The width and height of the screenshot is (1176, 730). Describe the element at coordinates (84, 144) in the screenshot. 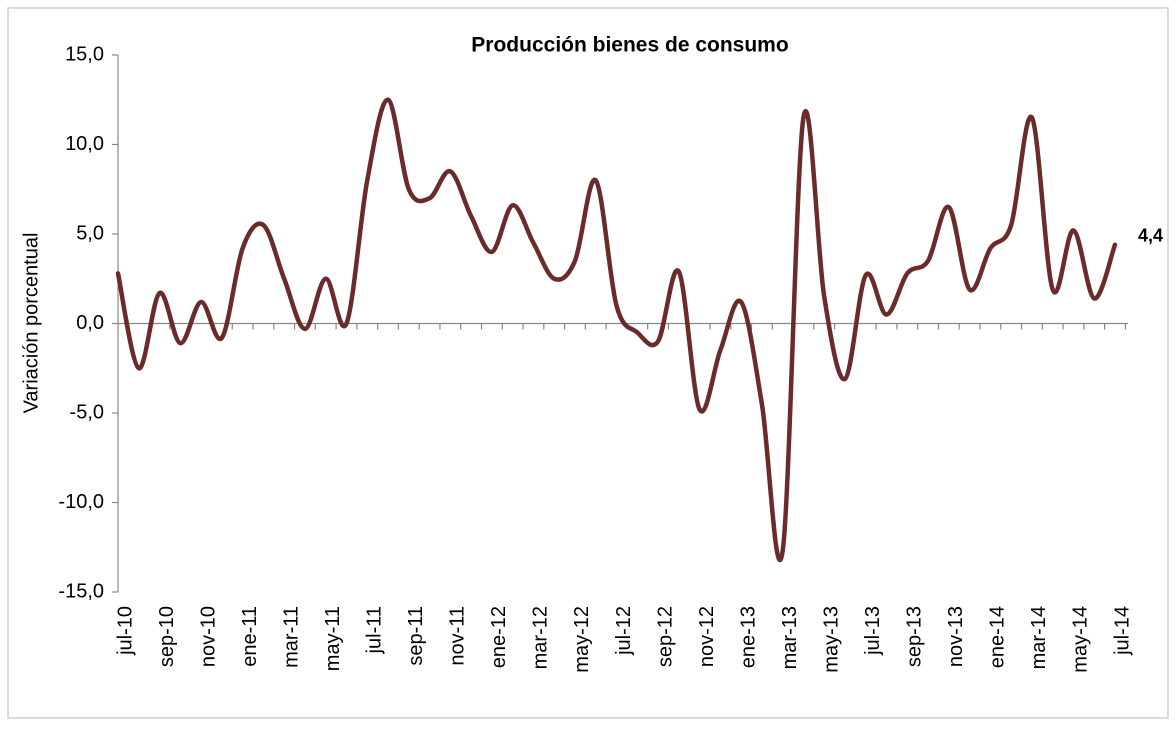

I see `y-tick-label: 10,0` at that location.